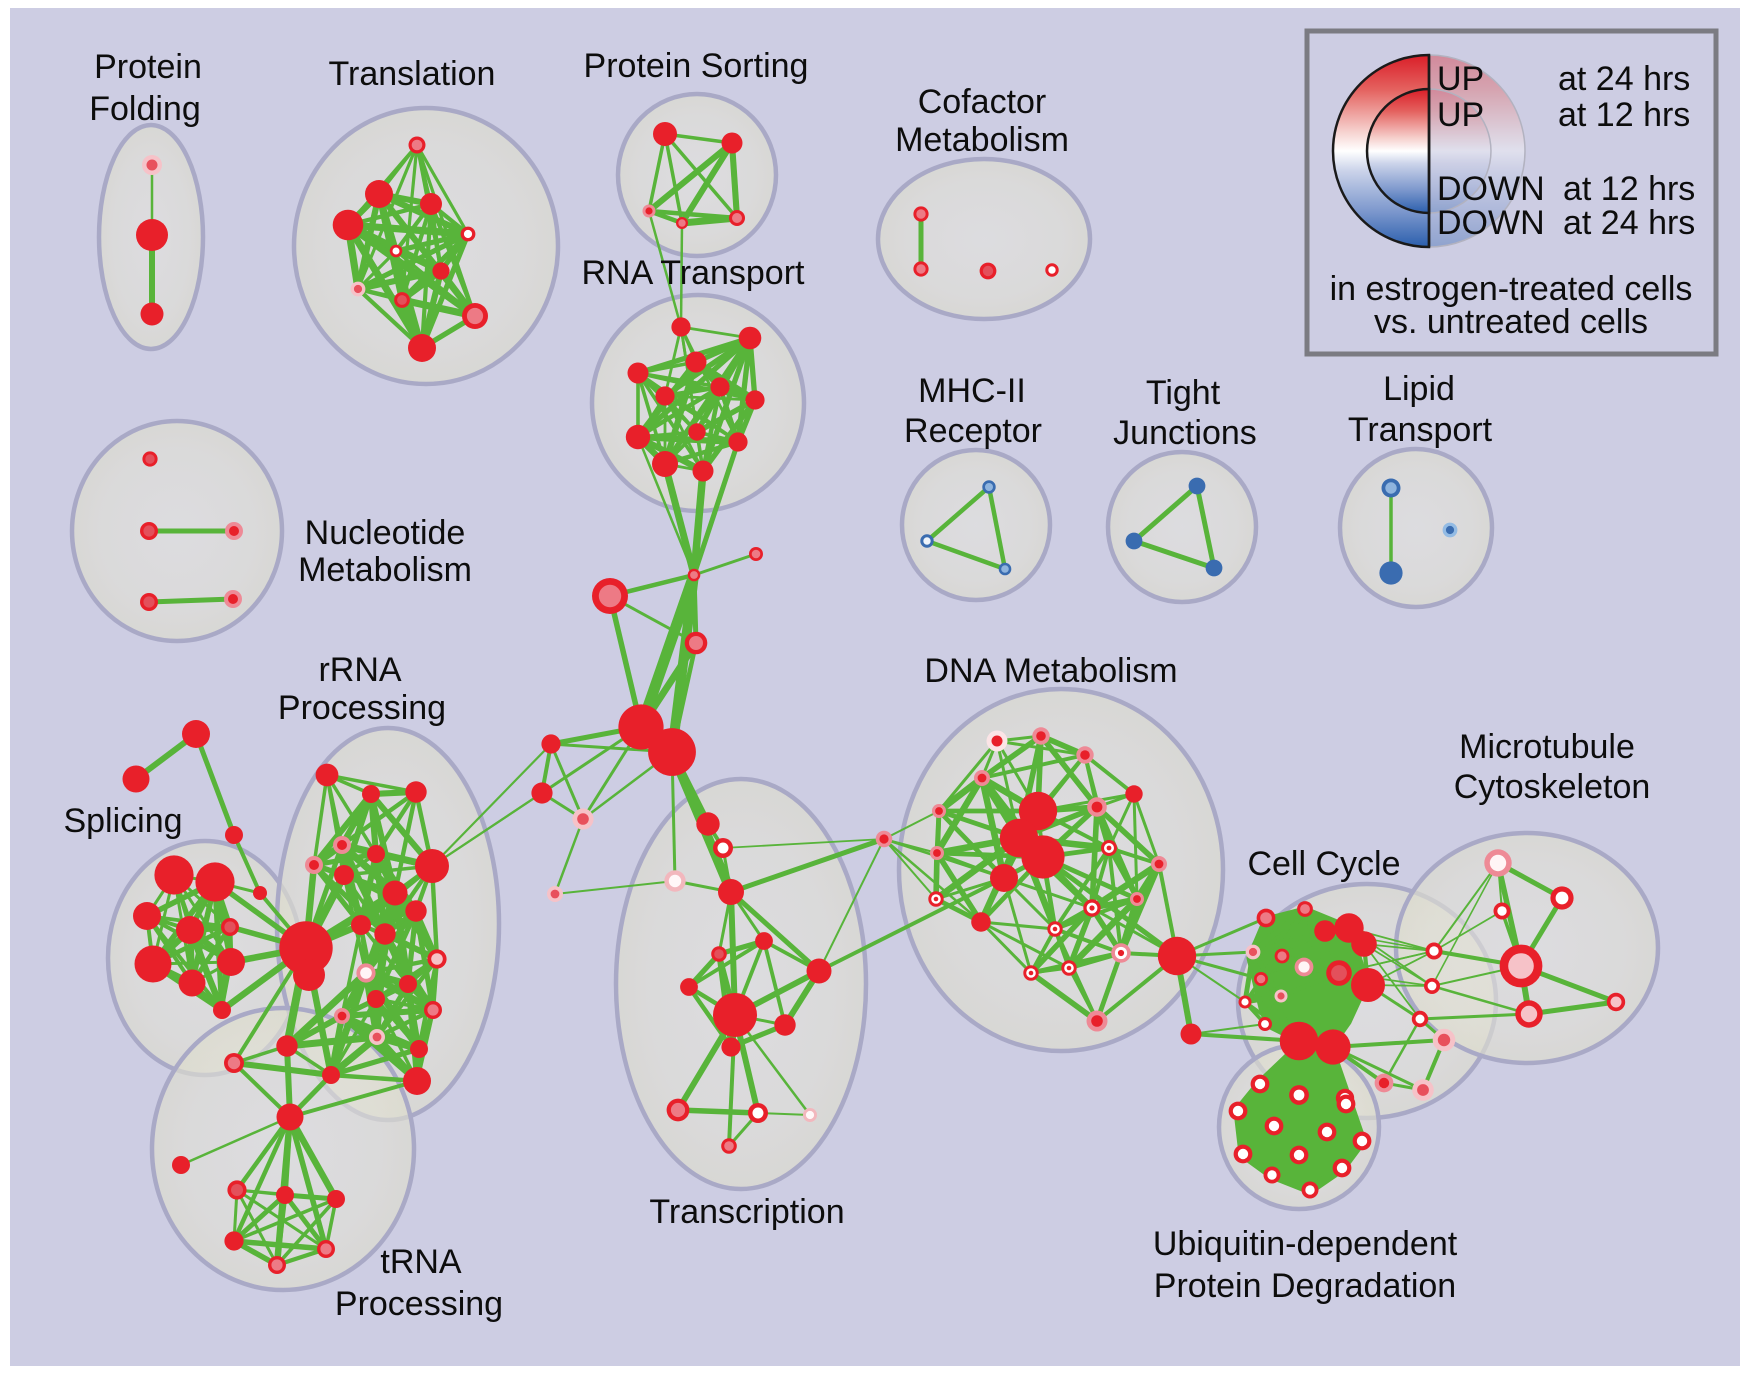 The height and width of the screenshot is (1376, 1750). Describe the element at coordinates (385, 533) in the screenshot. I see `svg-text: Nucleotide` at that location.